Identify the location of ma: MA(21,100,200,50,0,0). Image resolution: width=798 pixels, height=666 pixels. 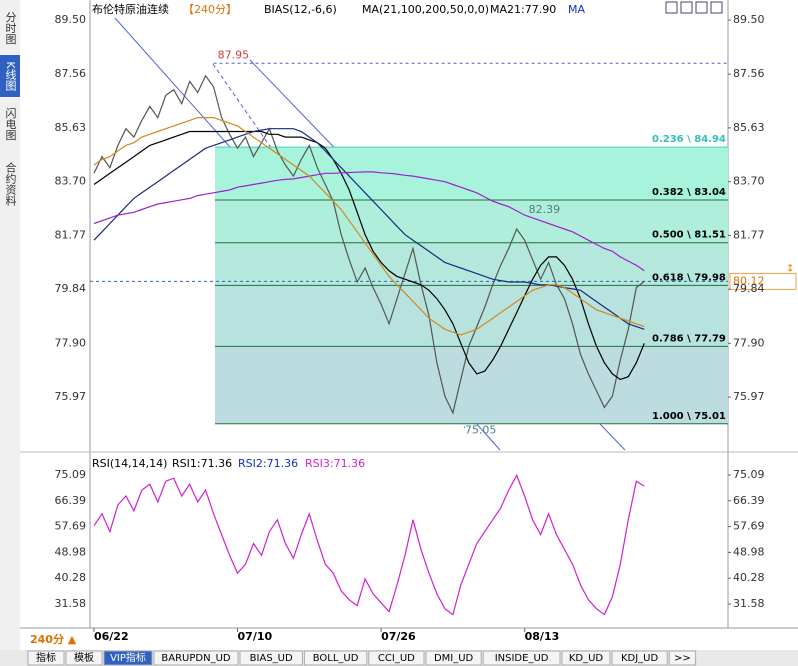
(425, 9).